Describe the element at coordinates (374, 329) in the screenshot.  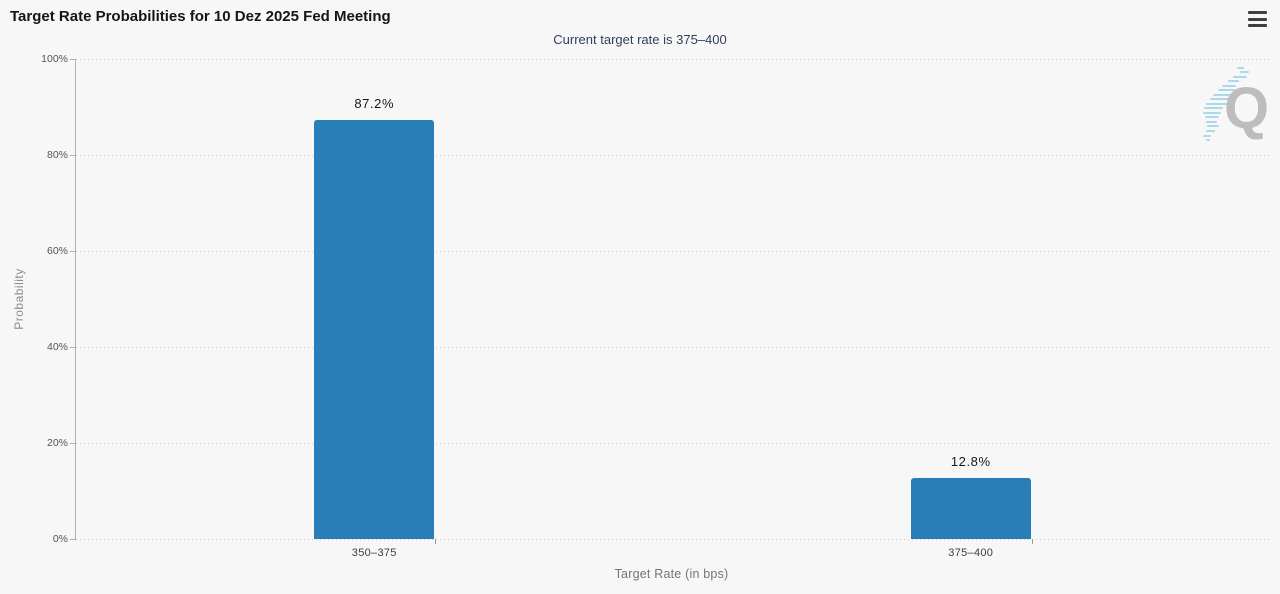
I see `bar-350–375` at that location.